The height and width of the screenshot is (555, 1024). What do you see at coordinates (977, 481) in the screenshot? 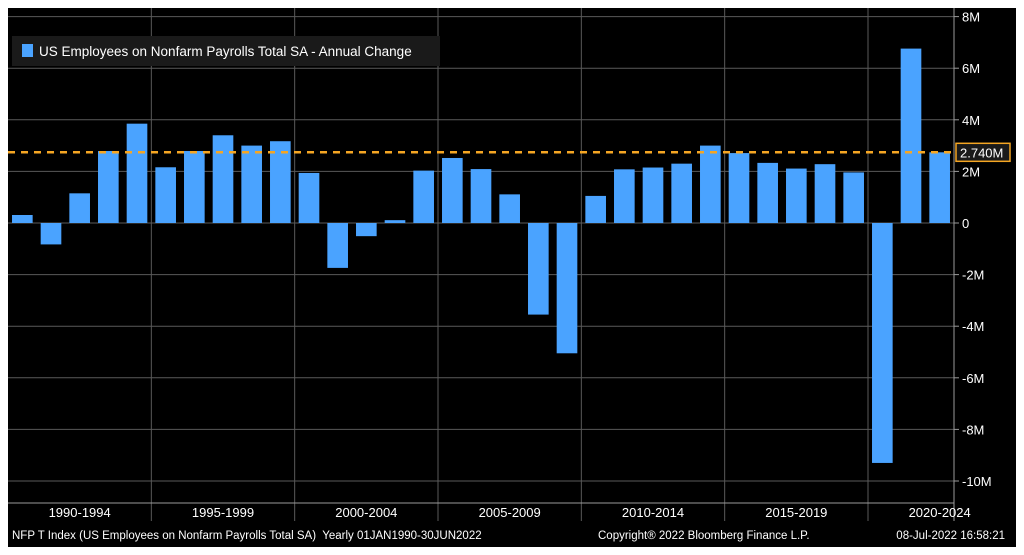
I see `y-tick-label: -10M` at bounding box center [977, 481].